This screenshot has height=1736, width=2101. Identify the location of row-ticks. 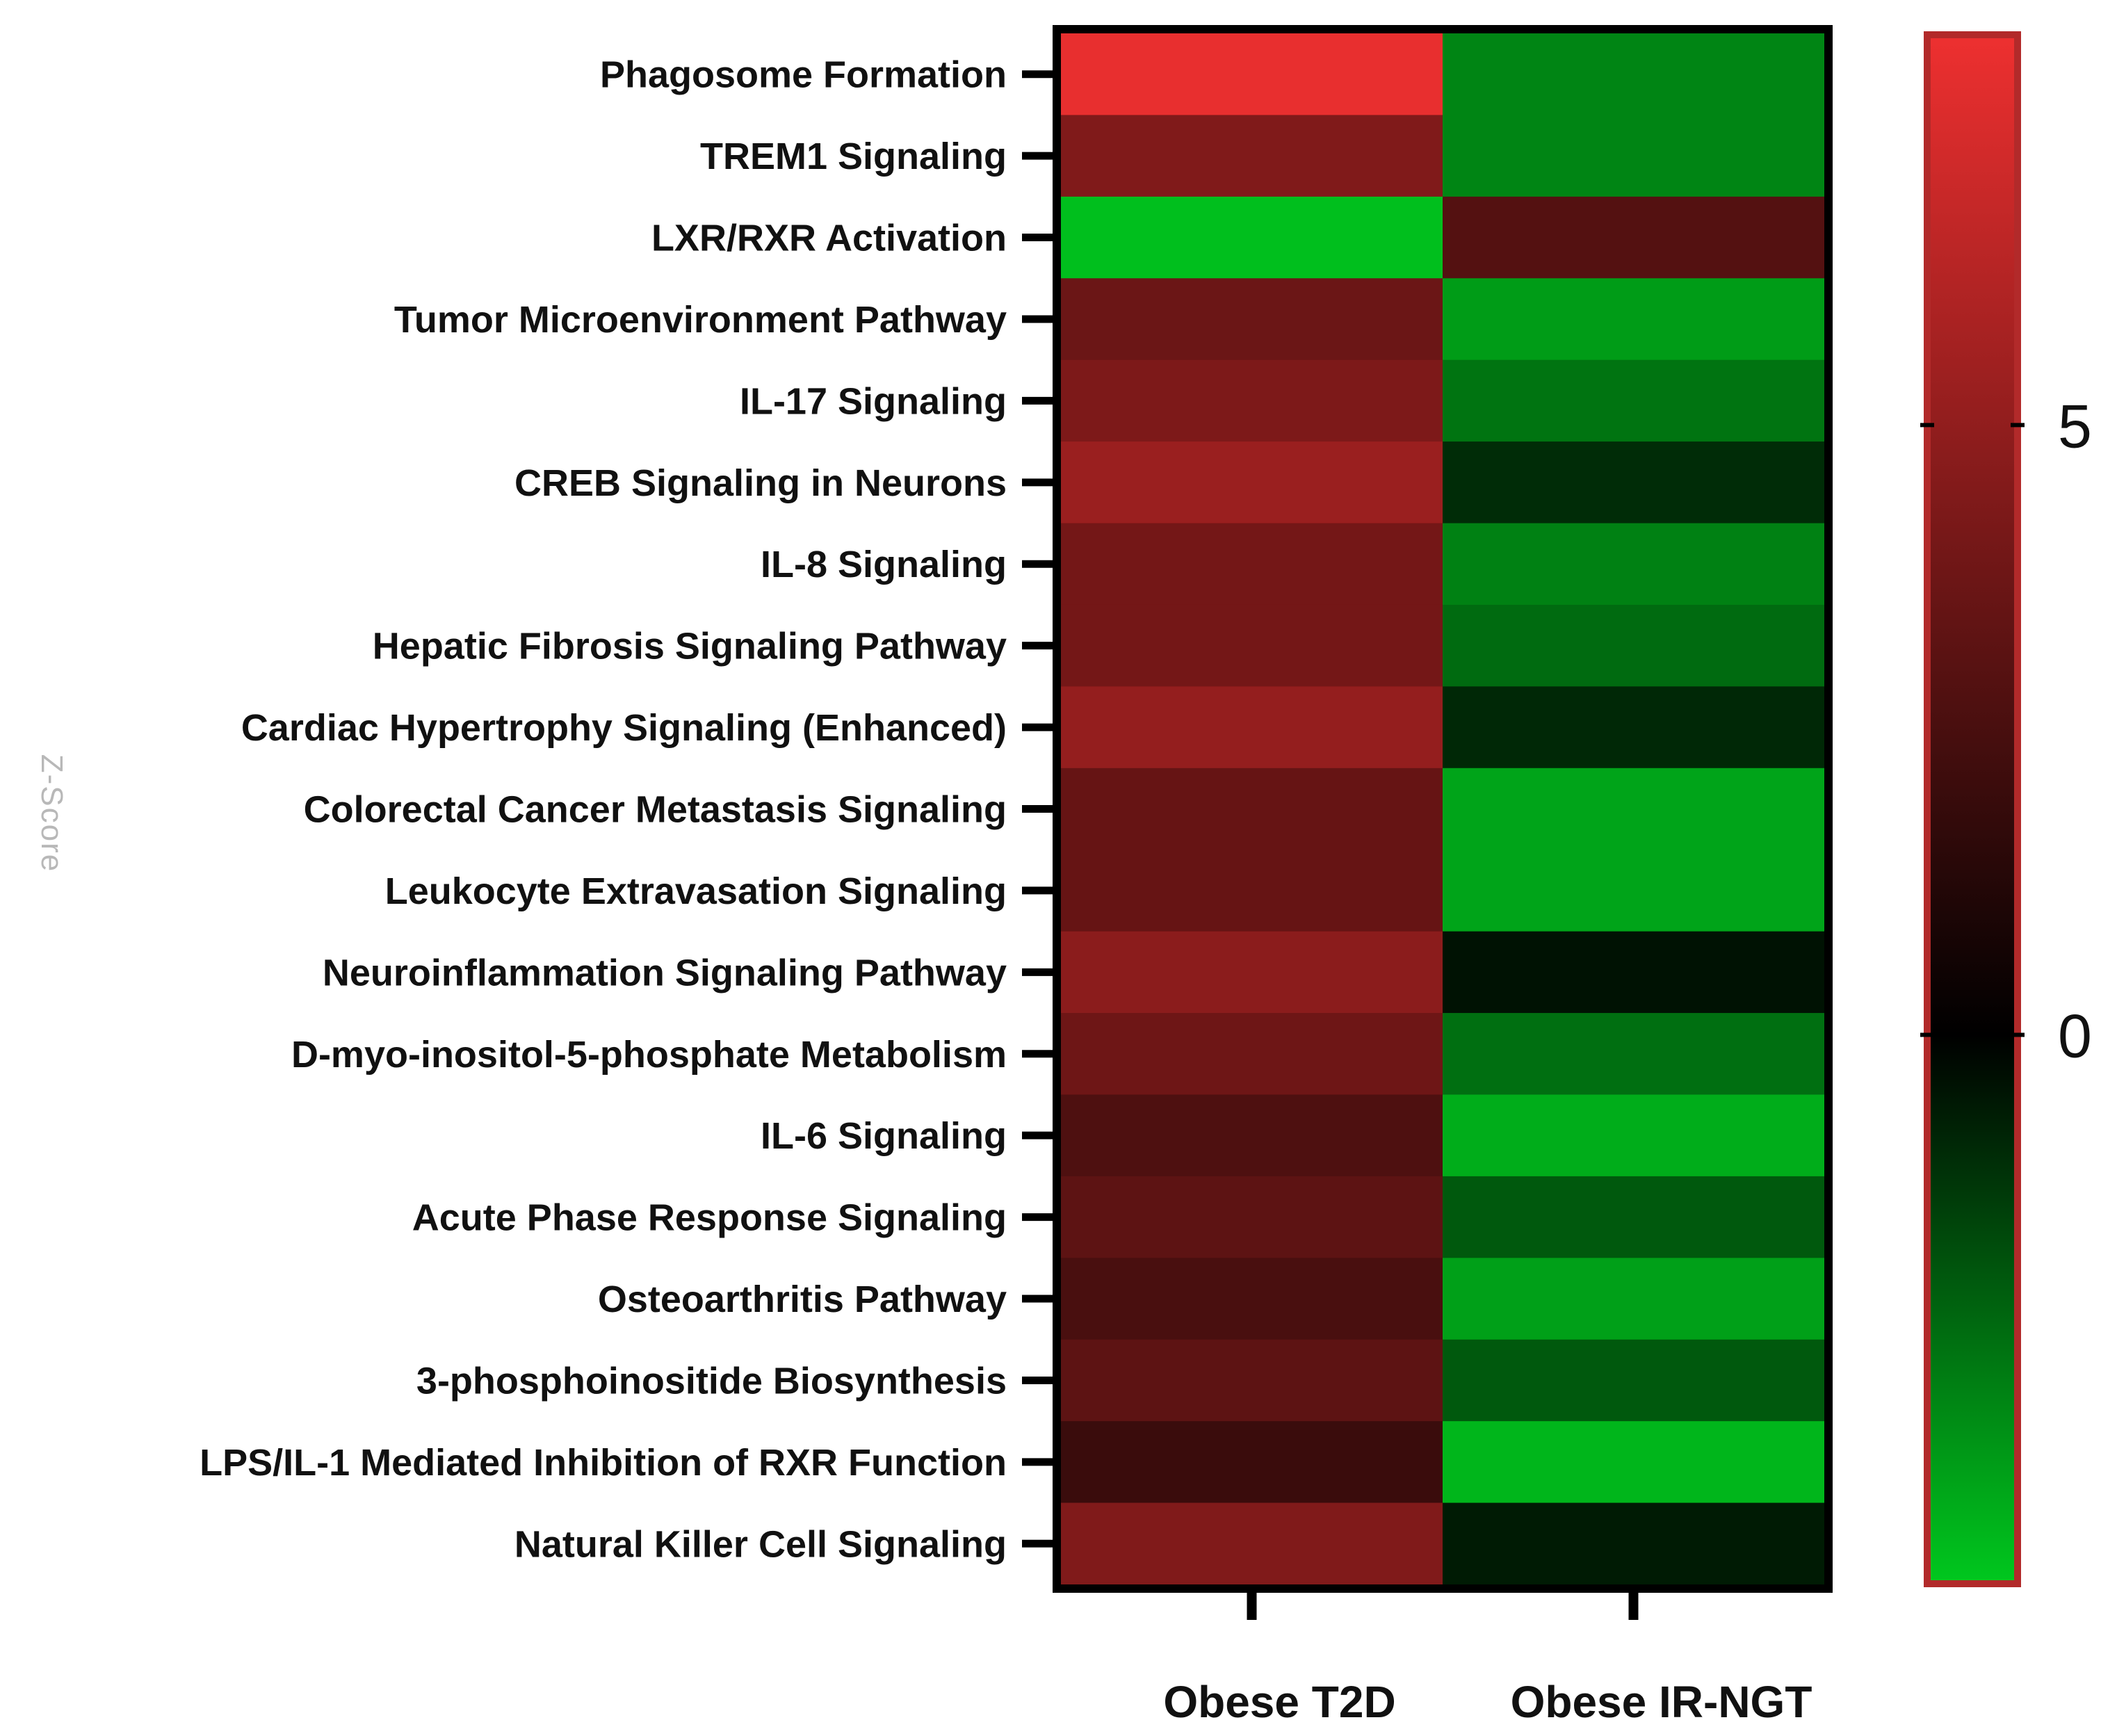
(1037, 809).